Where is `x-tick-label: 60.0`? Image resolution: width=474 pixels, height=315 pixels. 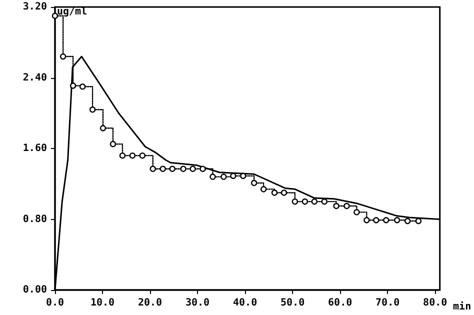 x-tick-label: 60.0 is located at coordinates (340, 303).